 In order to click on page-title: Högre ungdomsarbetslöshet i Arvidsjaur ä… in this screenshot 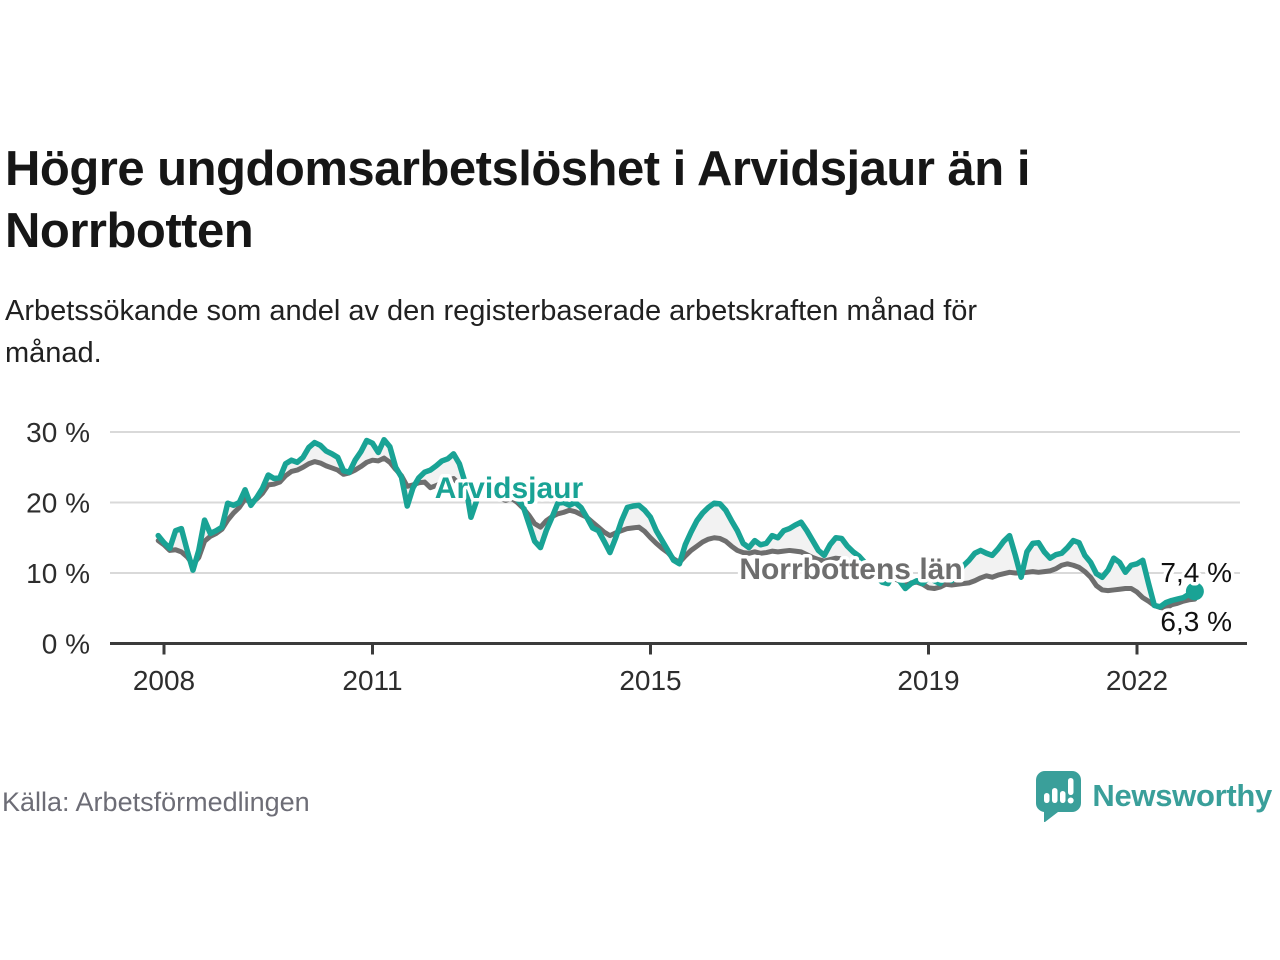, I will do `click(517, 200)`.